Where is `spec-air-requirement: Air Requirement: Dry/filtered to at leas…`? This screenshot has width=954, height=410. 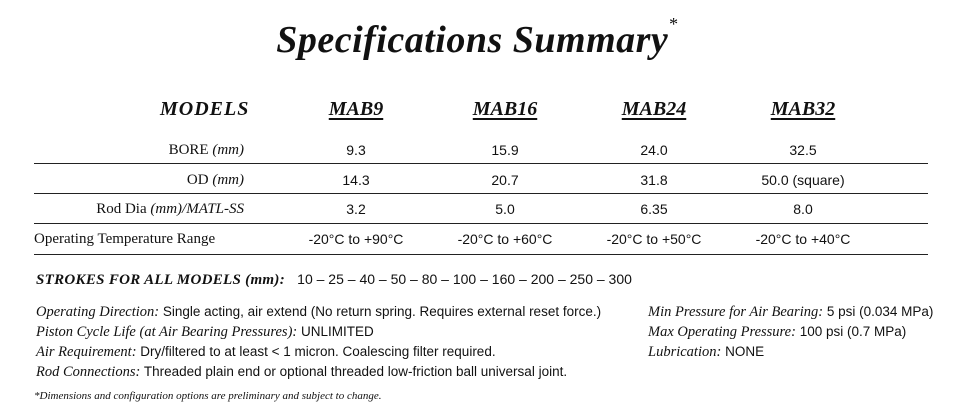 spec-air-requirement: Air Requirement: Dry/filtered to at leas… is located at coordinates (266, 352).